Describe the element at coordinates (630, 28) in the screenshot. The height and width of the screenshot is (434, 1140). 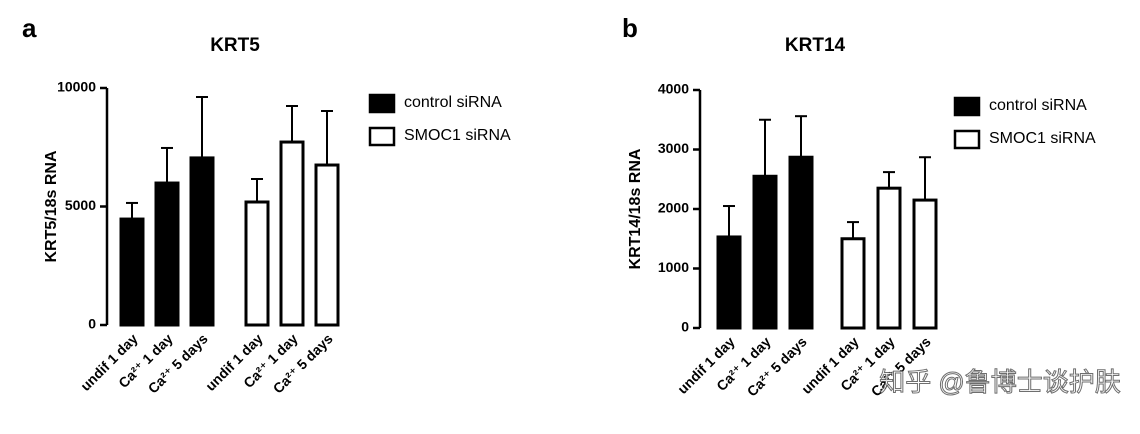
I see `panel-letter: b` at that location.